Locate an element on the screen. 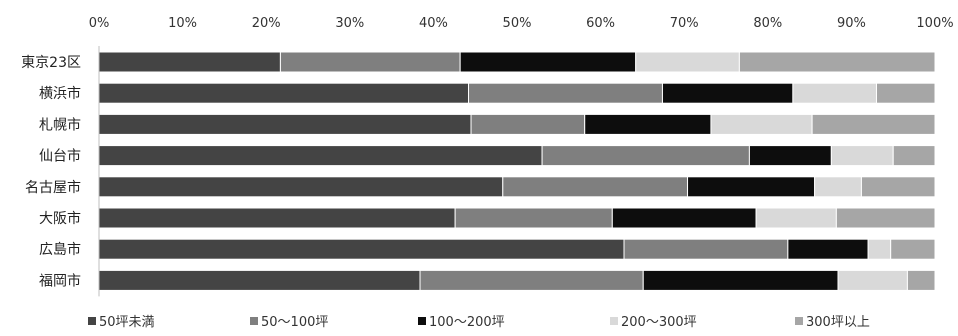 The height and width of the screenshot is (336, 958). x-tick-label: 40% is located at coordinates (433, 23).